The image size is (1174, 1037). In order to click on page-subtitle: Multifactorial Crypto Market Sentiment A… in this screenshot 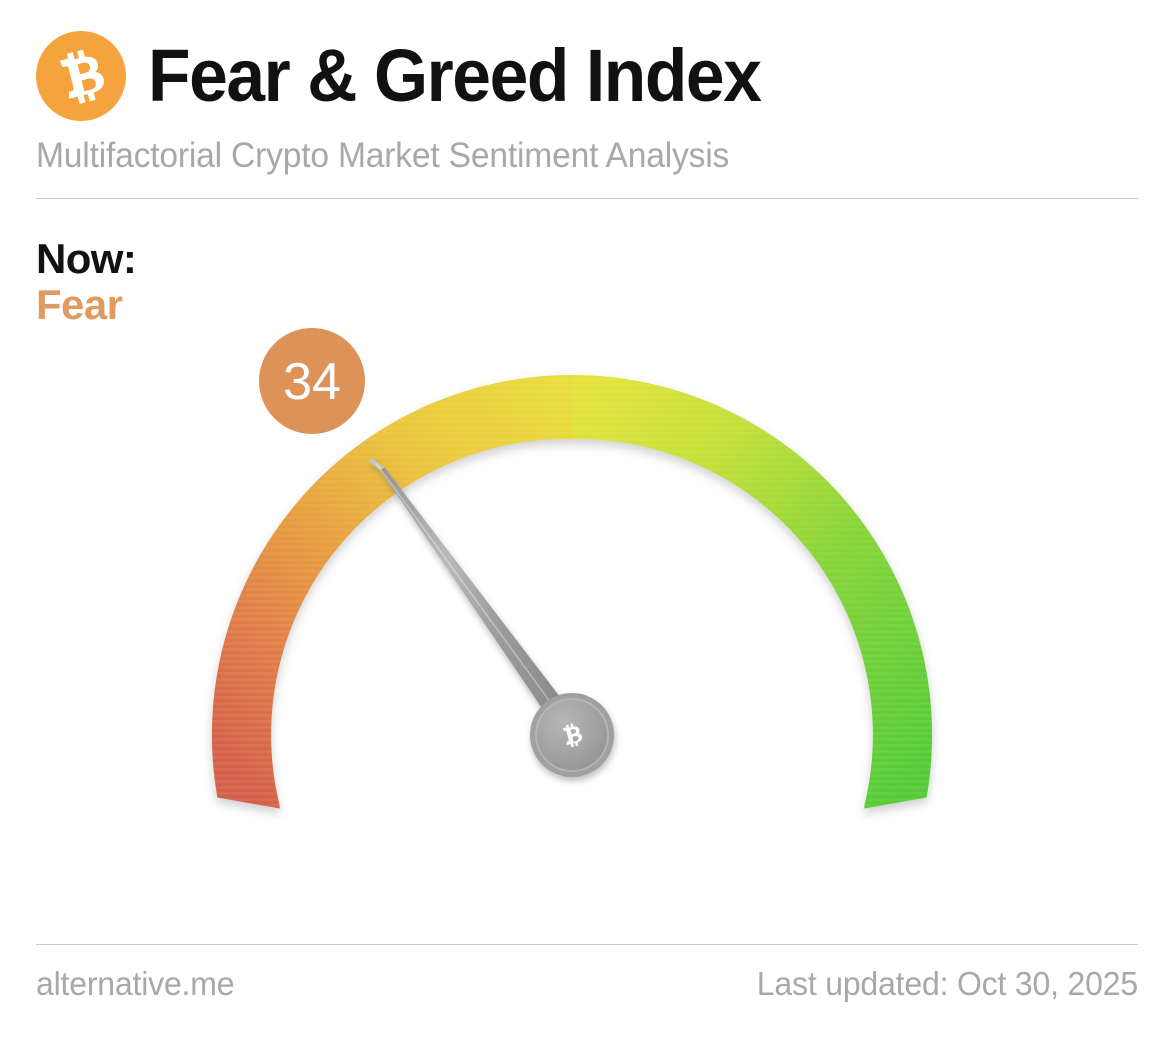, I will do `click(383, 155)`.